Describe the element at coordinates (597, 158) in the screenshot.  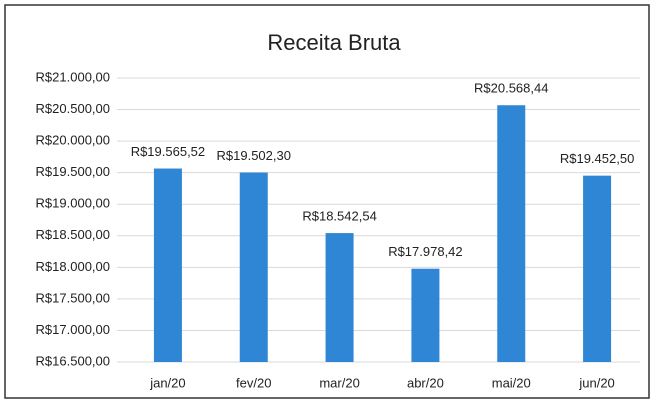
I see `value-label: R$19.452,50` at that location.